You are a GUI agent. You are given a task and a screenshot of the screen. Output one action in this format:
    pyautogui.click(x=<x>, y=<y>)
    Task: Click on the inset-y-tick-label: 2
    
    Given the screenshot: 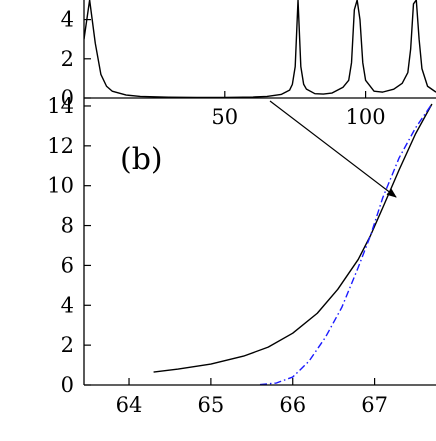 What is the action you would take?
    pyautogui.click(x=67, y=59)
    